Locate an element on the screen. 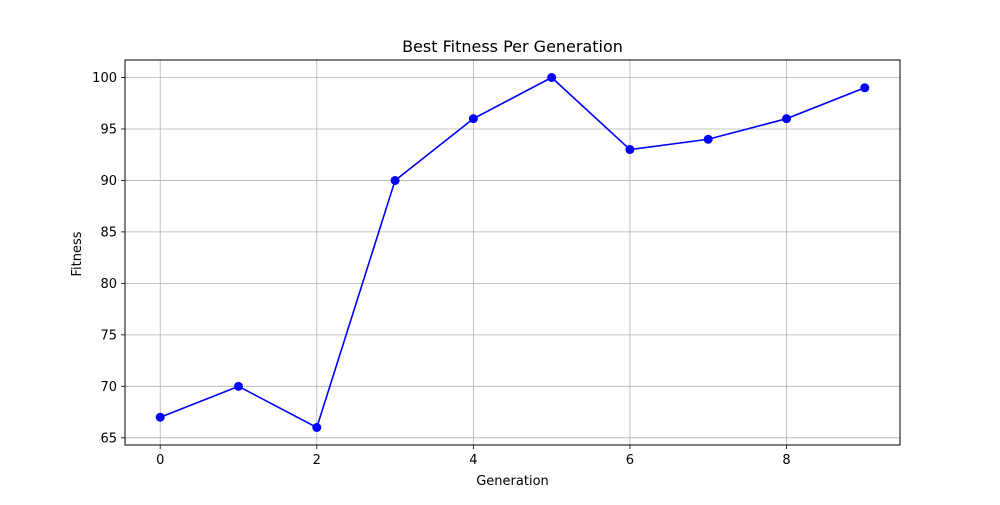 Image resolution: width=1000 pixels, height=505 pixels. y-axis-ticks: 65 70 75 80 85 90 95 100 is located at coordinates (108, 258).